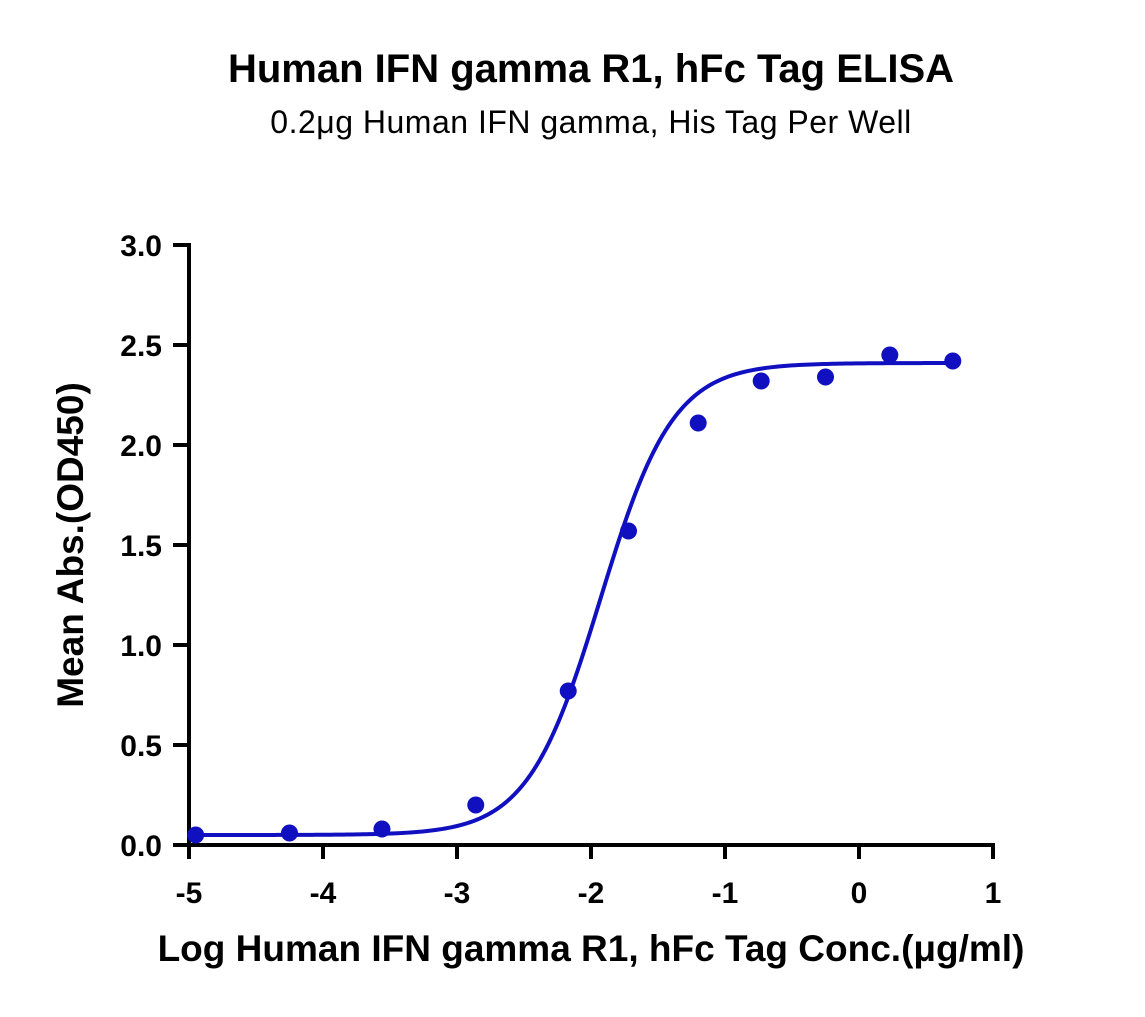 The image size is (1145, 1017). Describe the element at coordinates (457, 893) in the screenshot. I see `x-tick-label: -3` at that location.